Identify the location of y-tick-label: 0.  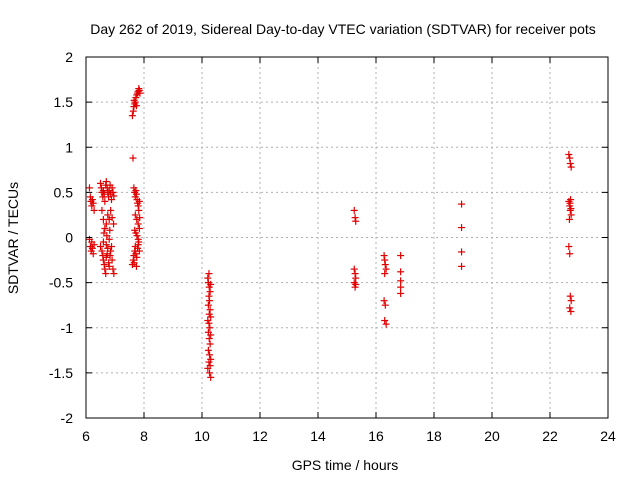
(69, 238).